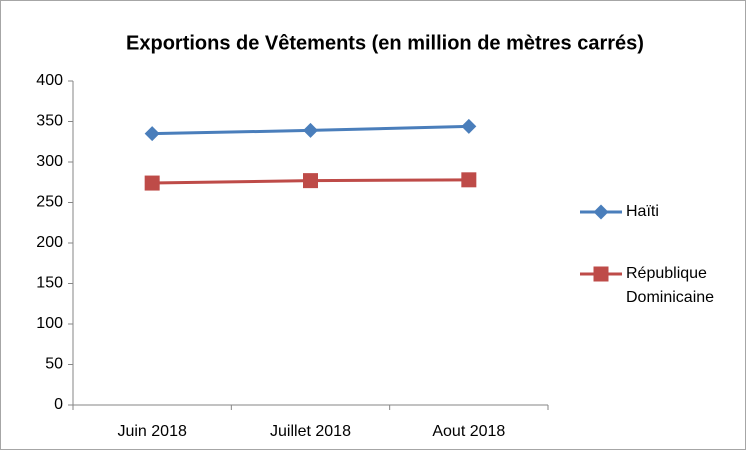  I want to click on y-tick-label: 150, so click(49, 283).